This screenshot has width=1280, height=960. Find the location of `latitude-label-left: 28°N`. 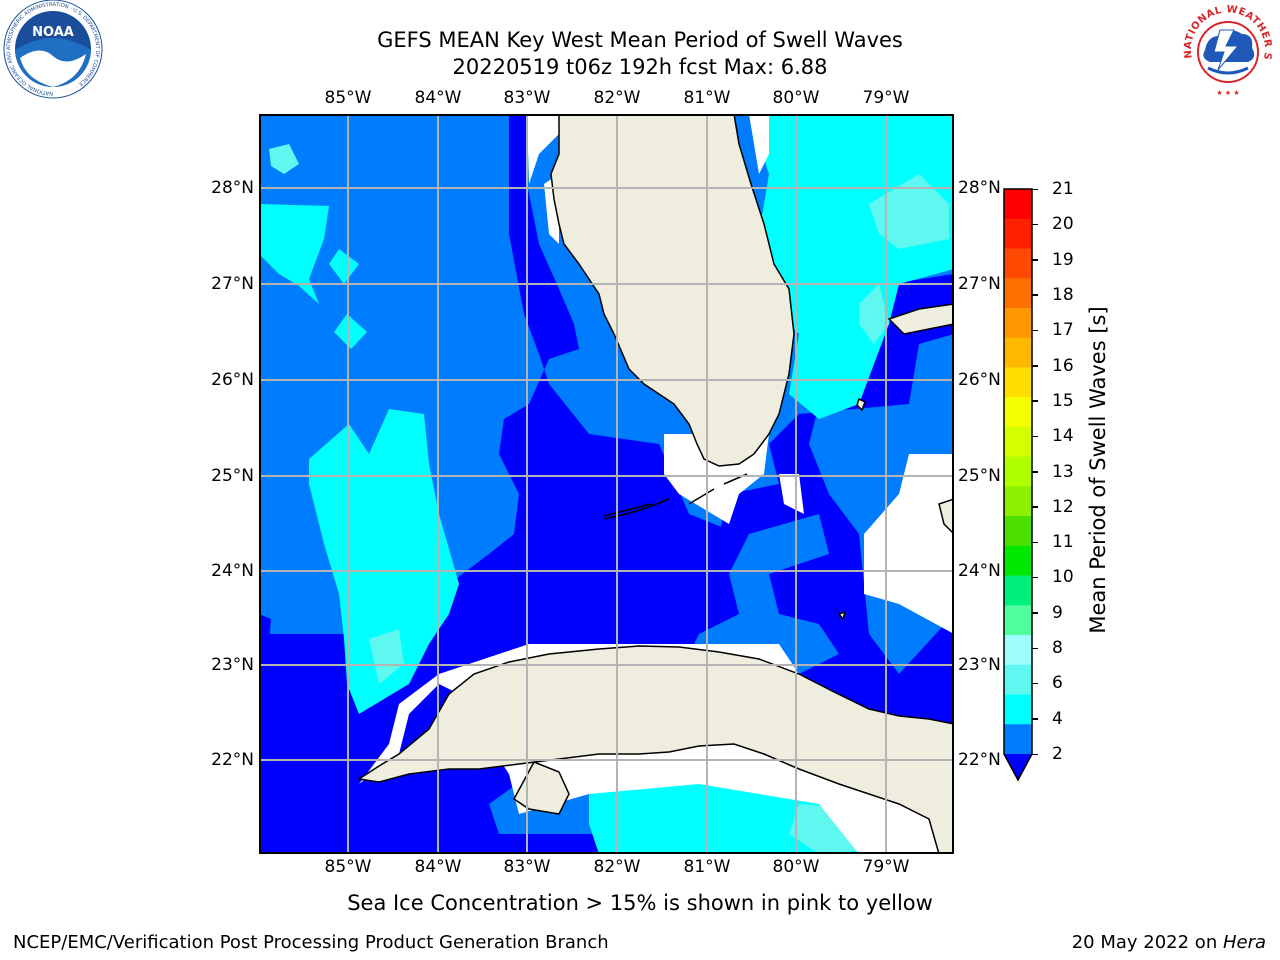

latitude-label-left: 28°N is located at coordinates (232, 188).